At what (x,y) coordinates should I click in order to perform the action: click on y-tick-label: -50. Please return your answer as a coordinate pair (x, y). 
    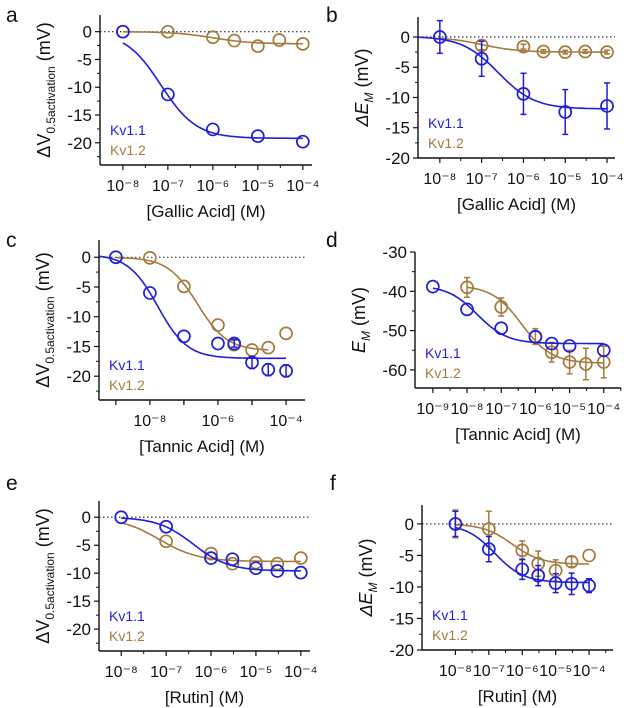
    Looking at the image, I should click on (394, 331).